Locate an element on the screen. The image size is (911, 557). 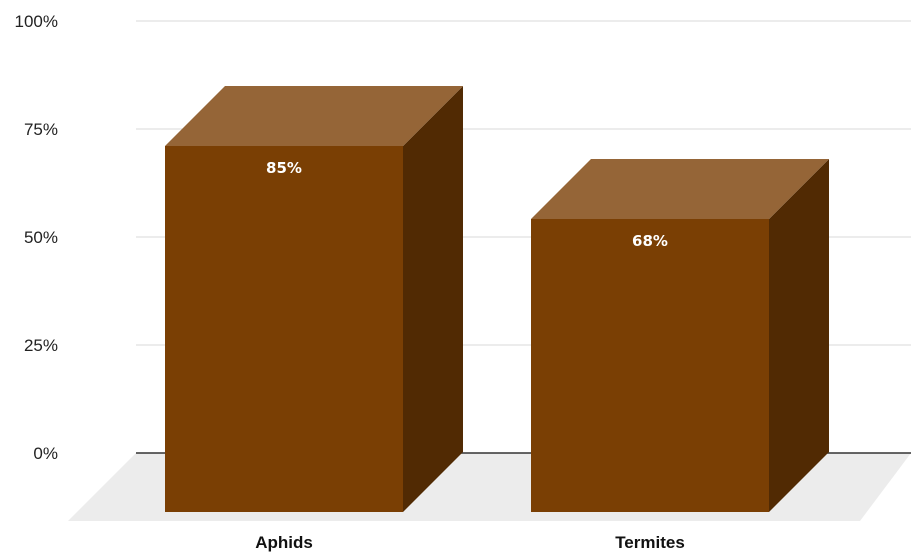
y-tick-label: 50% is located at coordinates (41, 237).